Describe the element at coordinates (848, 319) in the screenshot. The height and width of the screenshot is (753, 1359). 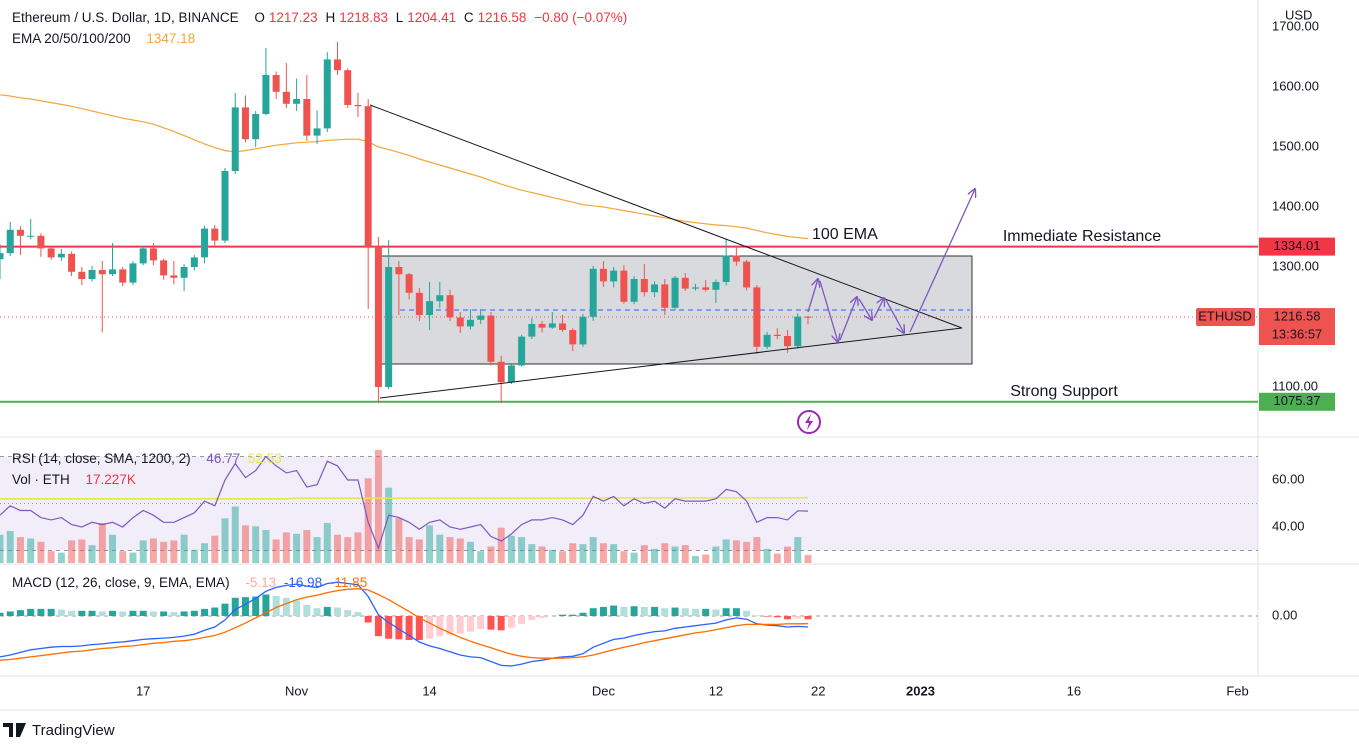
I see `arrow` at that location.